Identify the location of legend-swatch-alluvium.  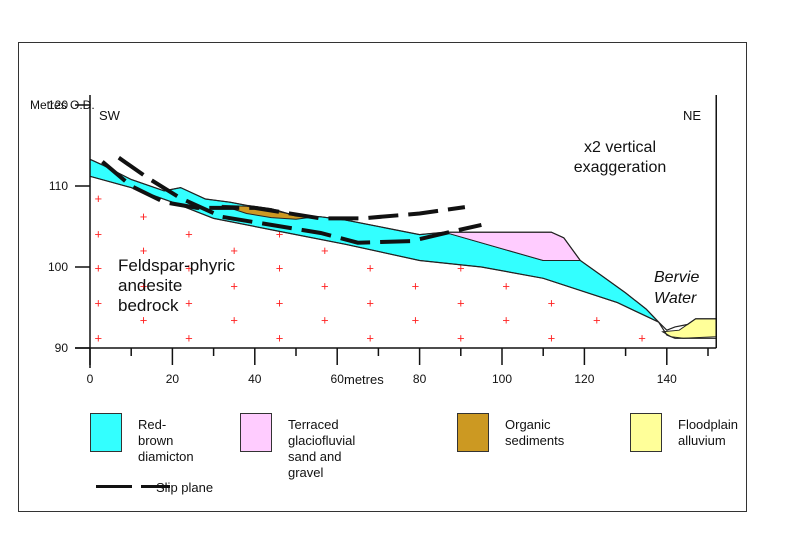
(646, 432).